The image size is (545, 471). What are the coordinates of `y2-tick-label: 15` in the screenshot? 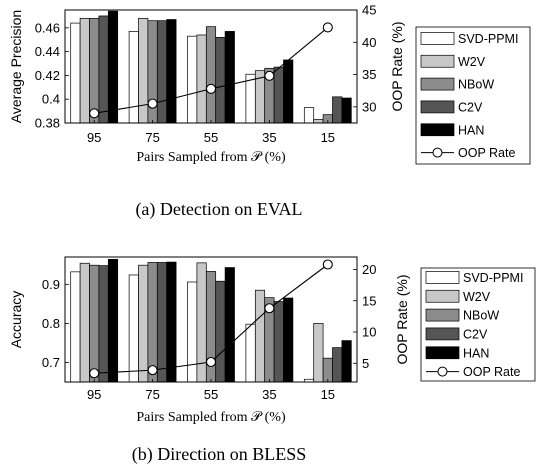 It's located at (369, 300).